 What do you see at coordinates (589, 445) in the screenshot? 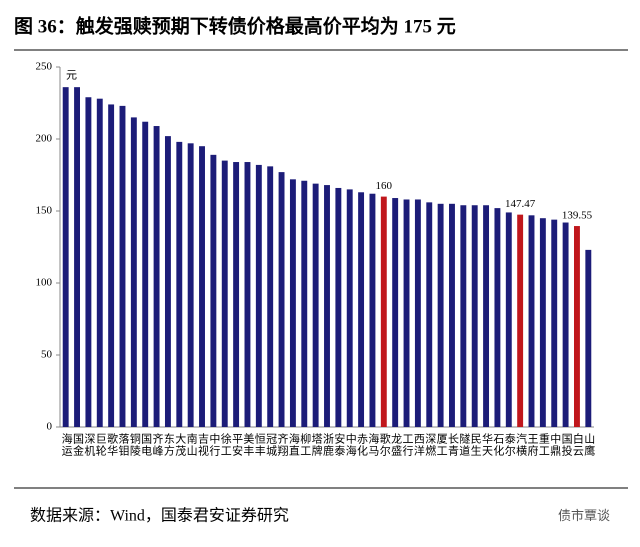
I see `x-tick-label: 山鹰` at bounding box center [589, 445].